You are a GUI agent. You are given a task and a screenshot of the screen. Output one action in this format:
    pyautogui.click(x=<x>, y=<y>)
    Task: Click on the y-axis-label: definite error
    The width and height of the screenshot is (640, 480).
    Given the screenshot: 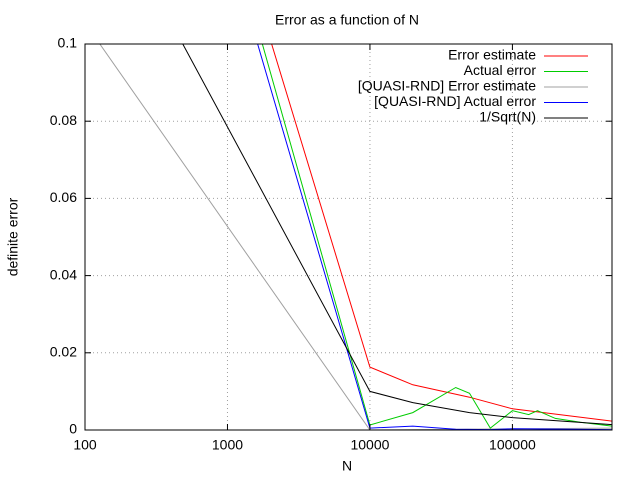 What is the action you would take?
    pyautogui.click(x=13, y=236)
    